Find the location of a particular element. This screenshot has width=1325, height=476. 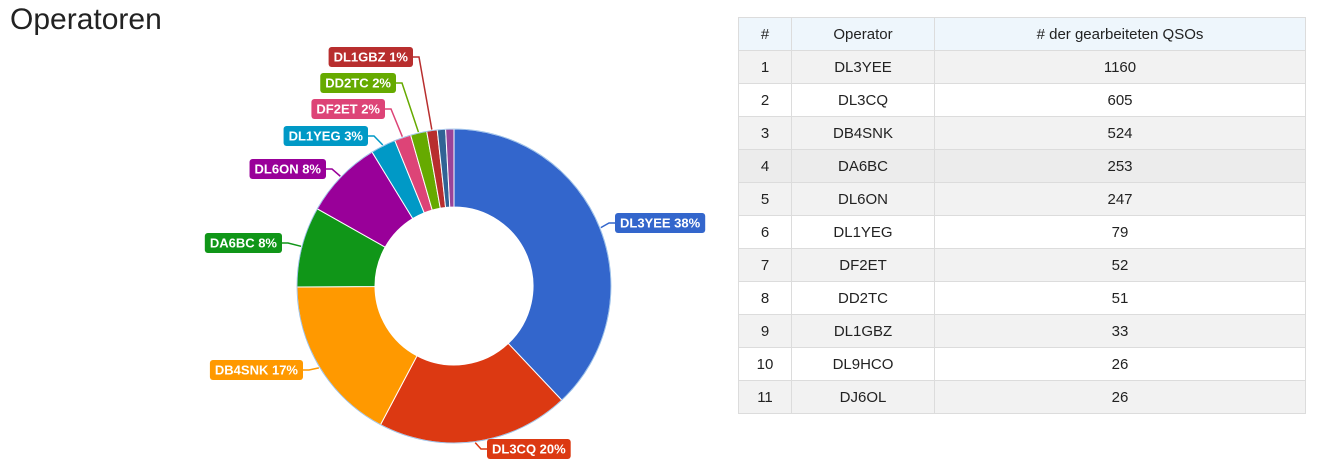

label-dd2tc: DD2TC 2% is located at coordinates (370, 103).